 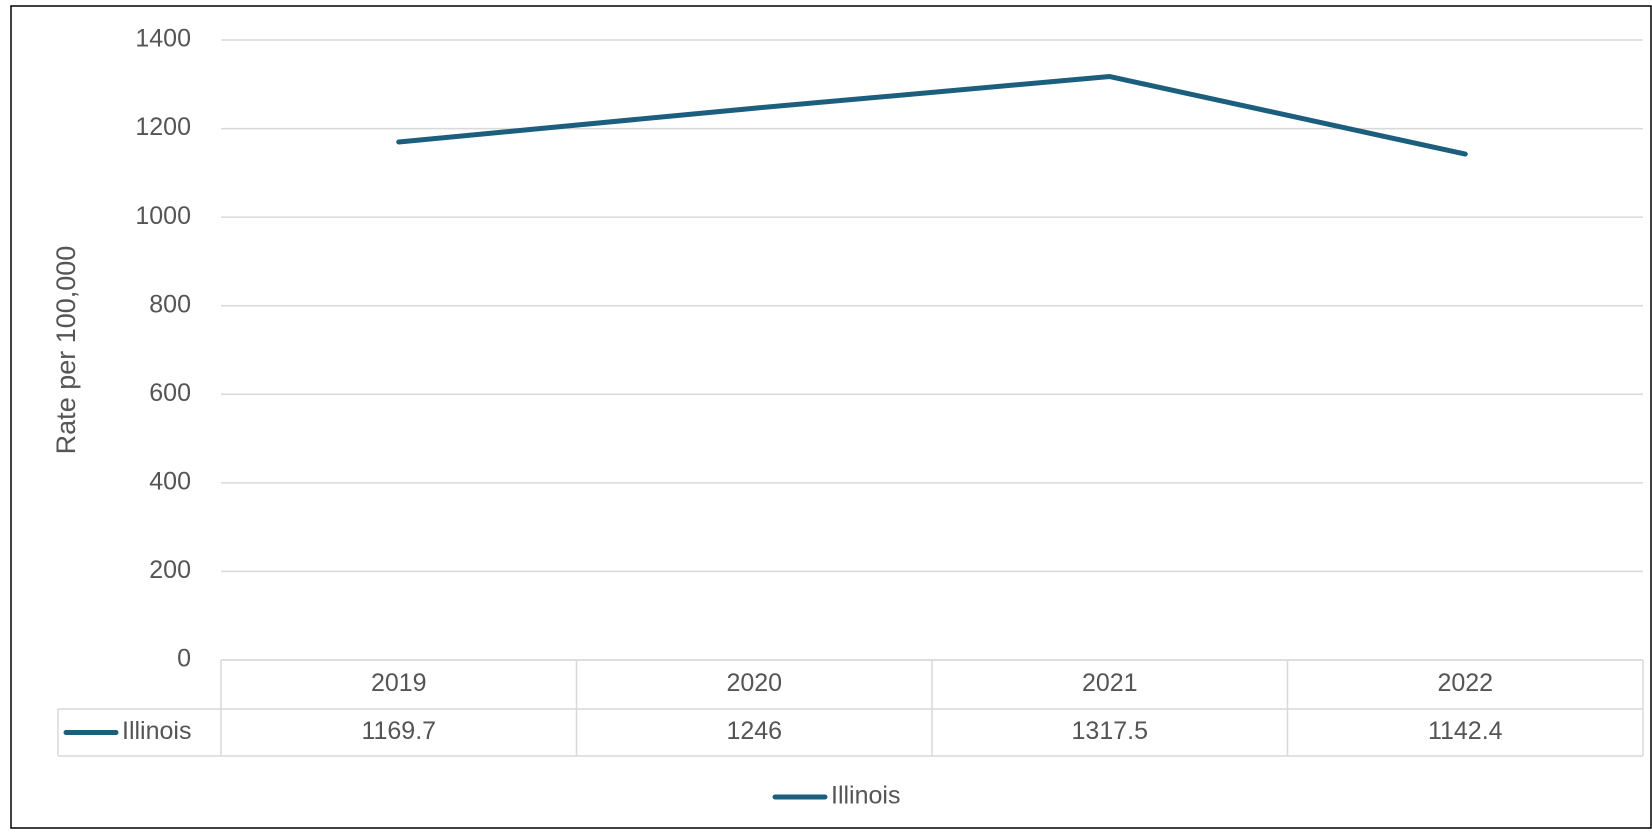 I want to click on y-tick-label: 200, so click(x=170, y=570).